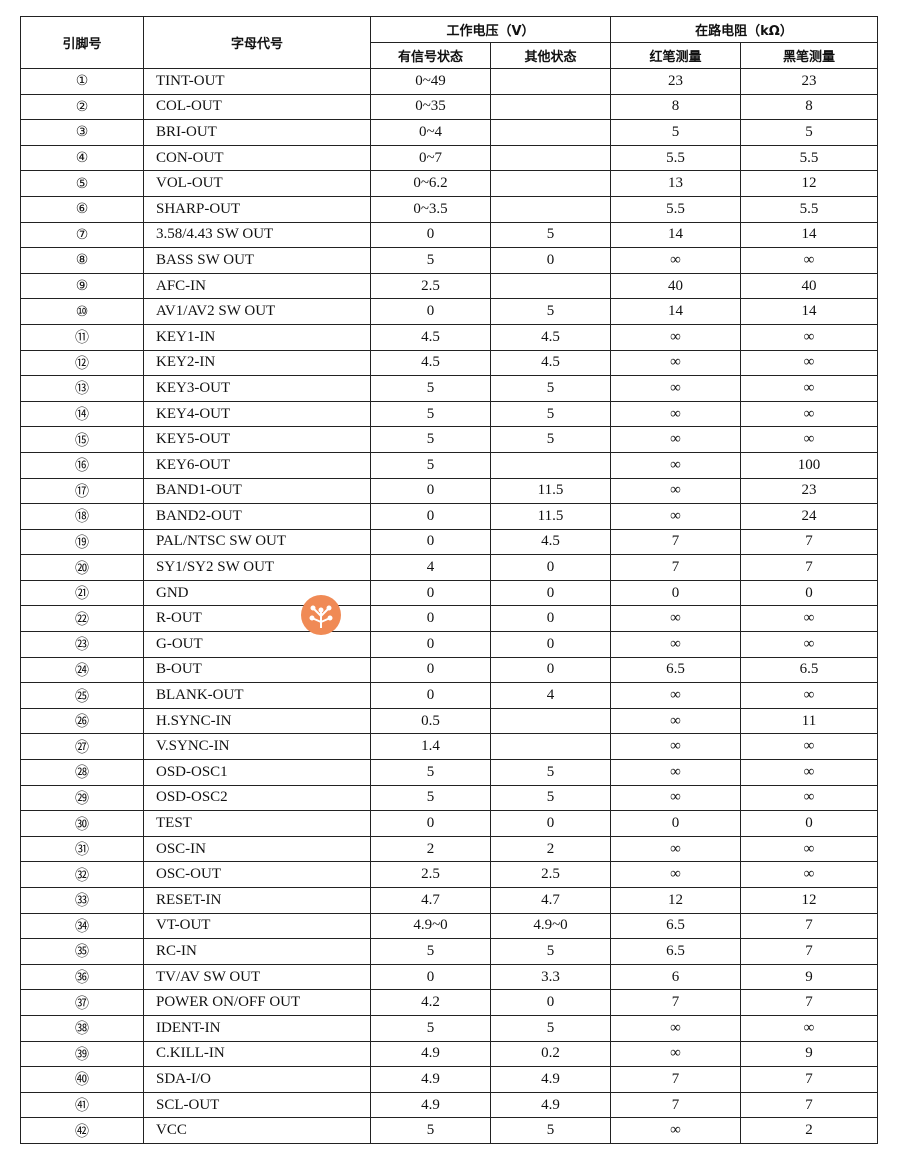 This screenshot has height=1162, width=900. Describe the element at coordinates (82, 388) in the screenshot. I see `pin-number: ⑬` at that location.